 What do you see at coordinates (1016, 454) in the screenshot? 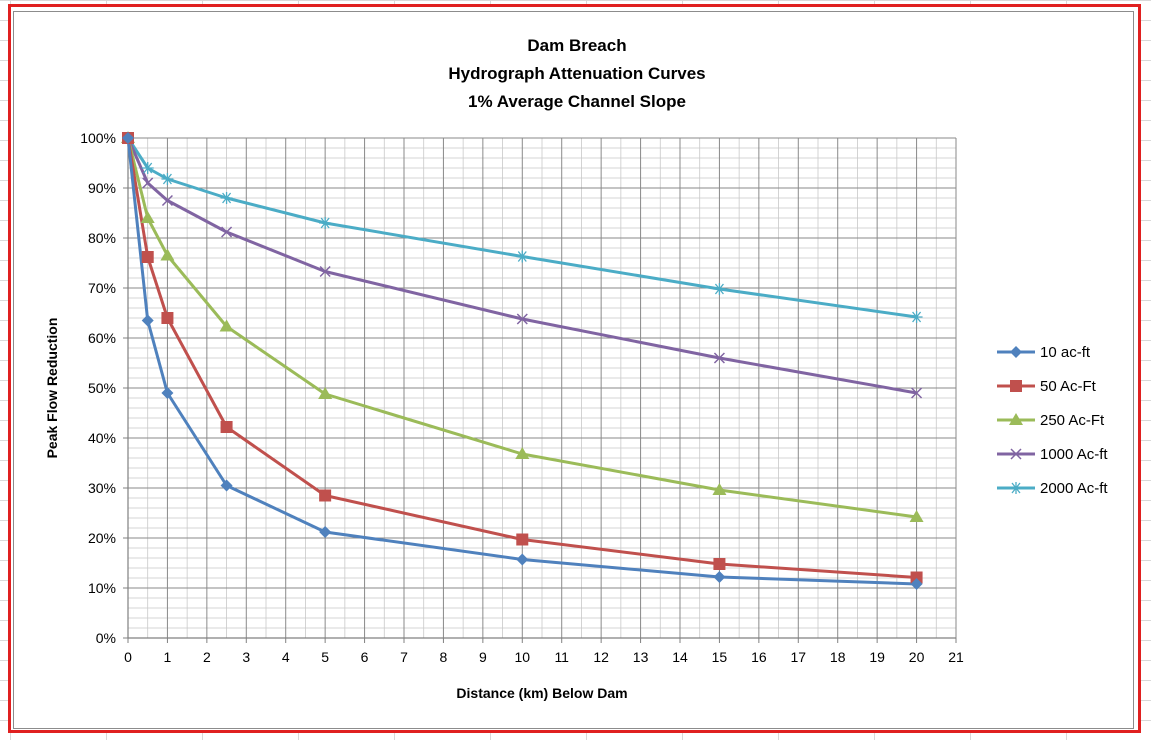
I see `legend-marker-1000-ac-ft` at bounding box center [1016, 454].